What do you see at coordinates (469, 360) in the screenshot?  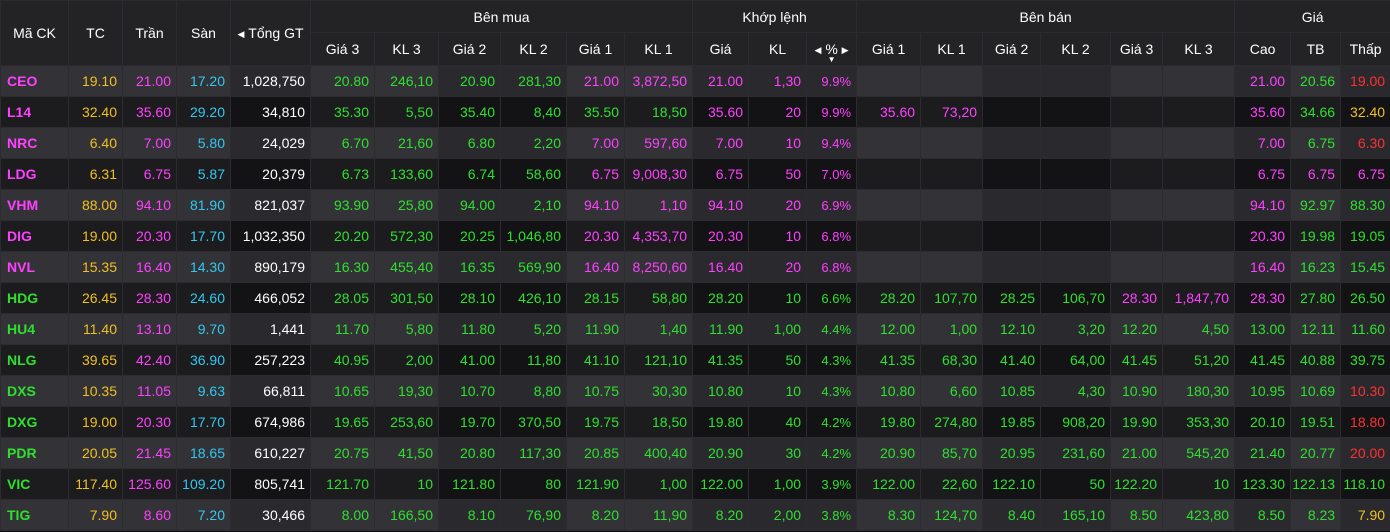 I see `bid-price-2-cell: 41.00` at bounding box center [469, 360].